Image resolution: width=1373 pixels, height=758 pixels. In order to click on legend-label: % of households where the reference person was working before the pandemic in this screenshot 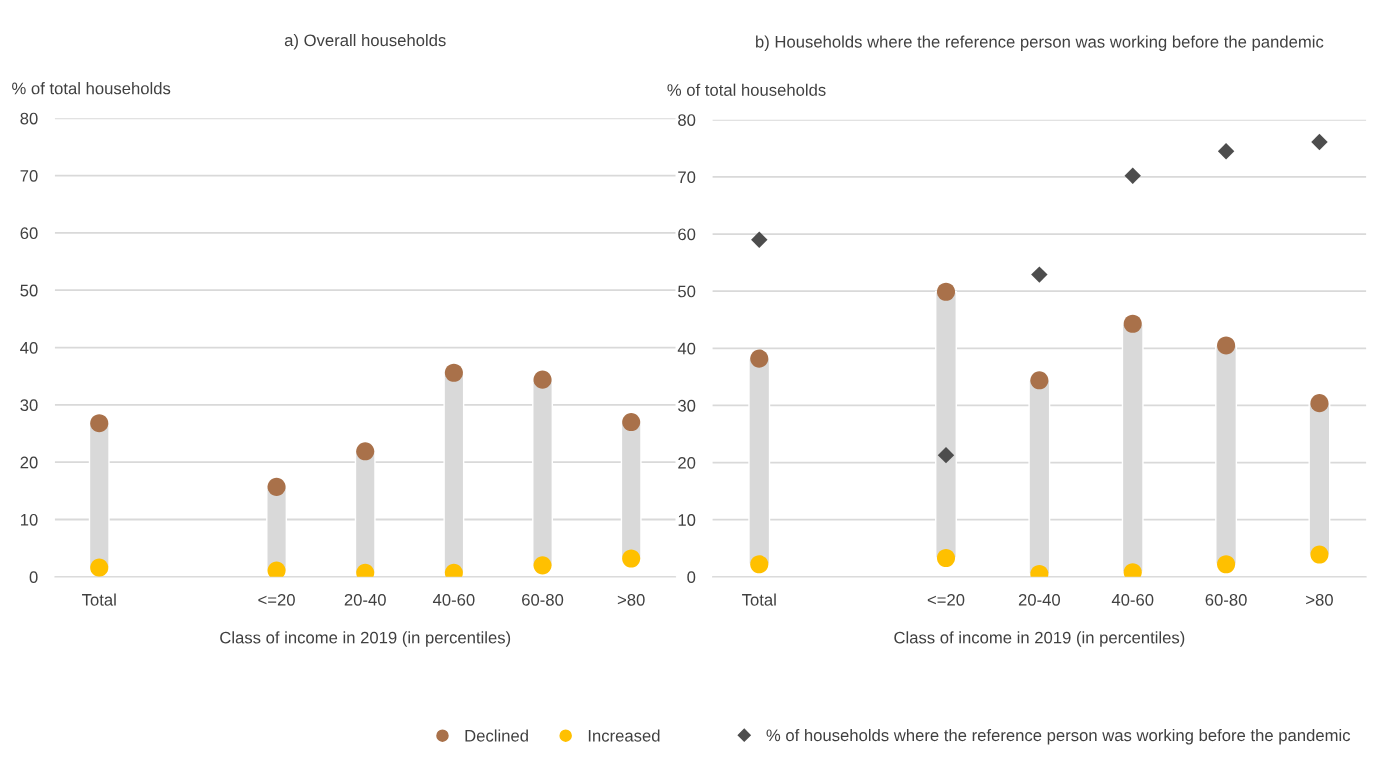, I will do `click(1058, 736)`.